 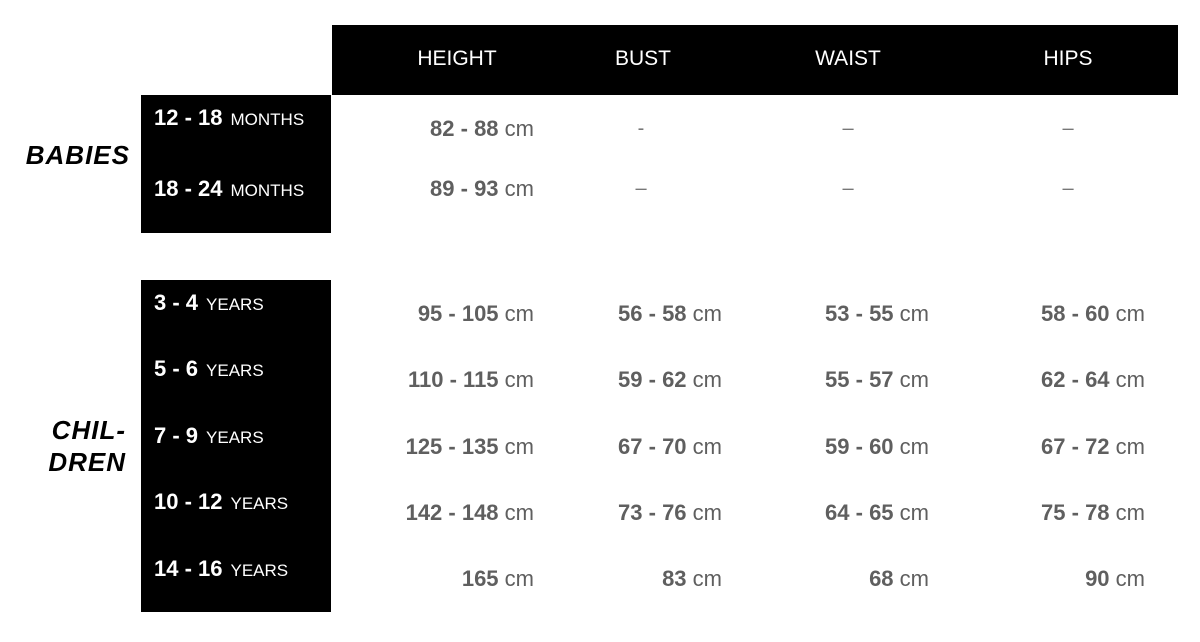 What do you see at coordinates (859, 446) in the screenshot?
I see `measurement-value: 59 - 60` at bounding box center [859, 446].